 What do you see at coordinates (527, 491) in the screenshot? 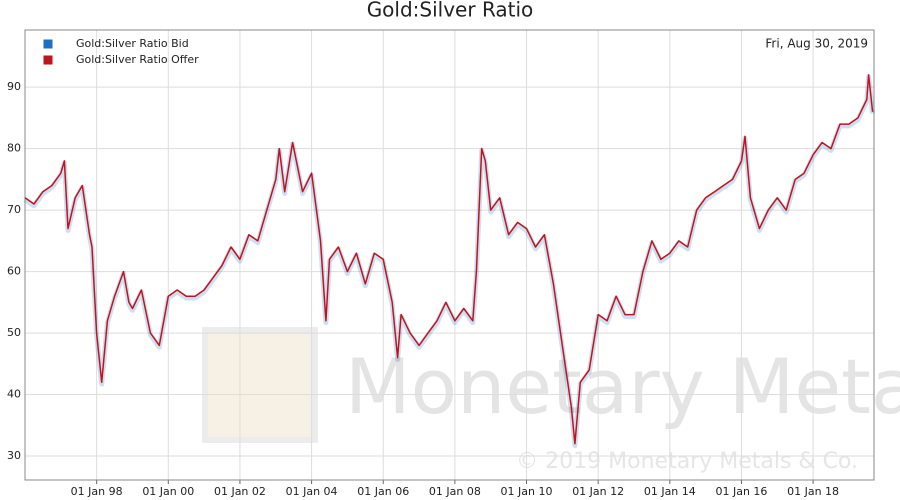
I see `x-tick-label: 01 Jan 10` at bounding box center [527, 491].